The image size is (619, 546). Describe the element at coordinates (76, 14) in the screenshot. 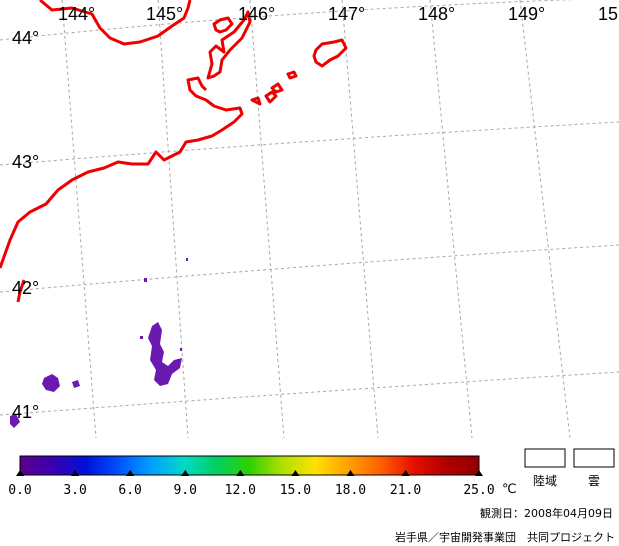

I see `lon-label-144: 144°` at that location.